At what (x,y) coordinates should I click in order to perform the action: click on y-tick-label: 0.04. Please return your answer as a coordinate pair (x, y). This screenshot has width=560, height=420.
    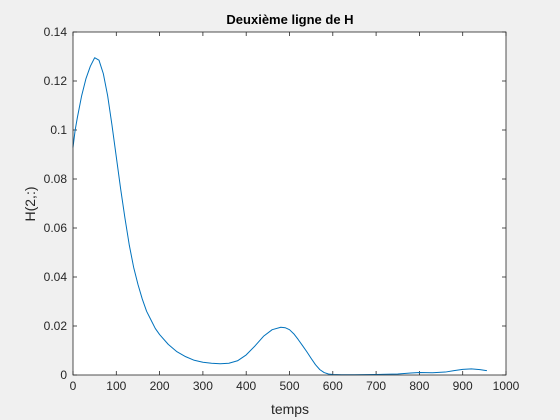
    Looking at the image, I should click on (56, 277).